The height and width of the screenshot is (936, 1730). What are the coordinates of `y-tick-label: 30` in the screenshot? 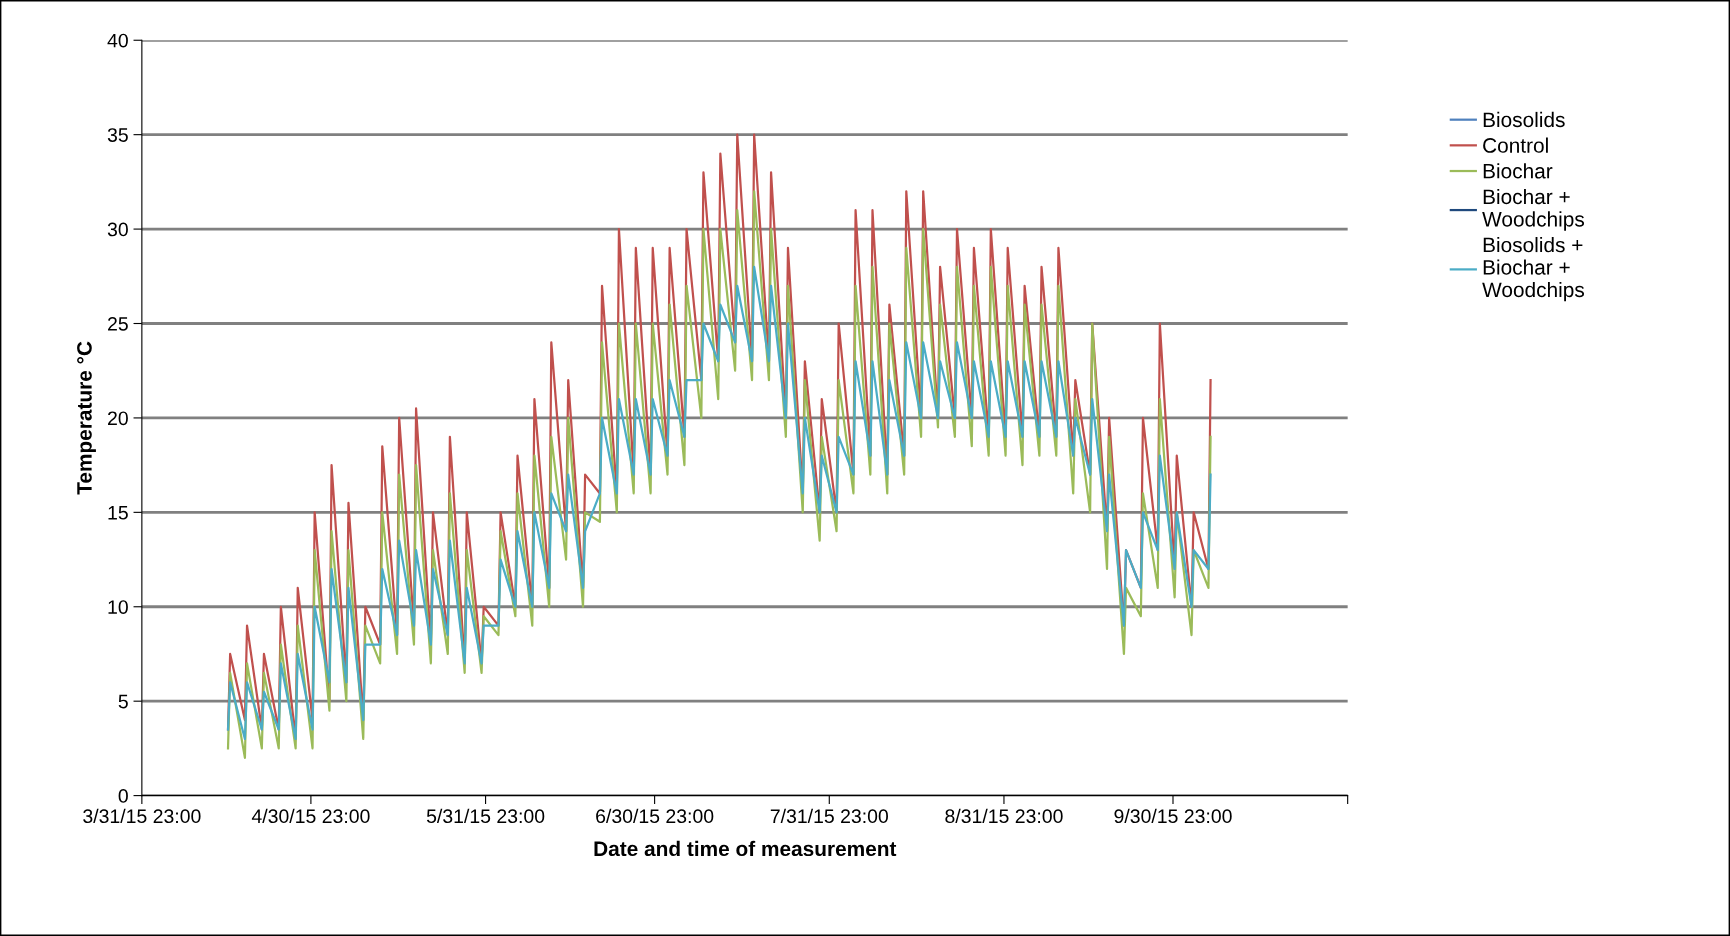 It's located at (117, 229).